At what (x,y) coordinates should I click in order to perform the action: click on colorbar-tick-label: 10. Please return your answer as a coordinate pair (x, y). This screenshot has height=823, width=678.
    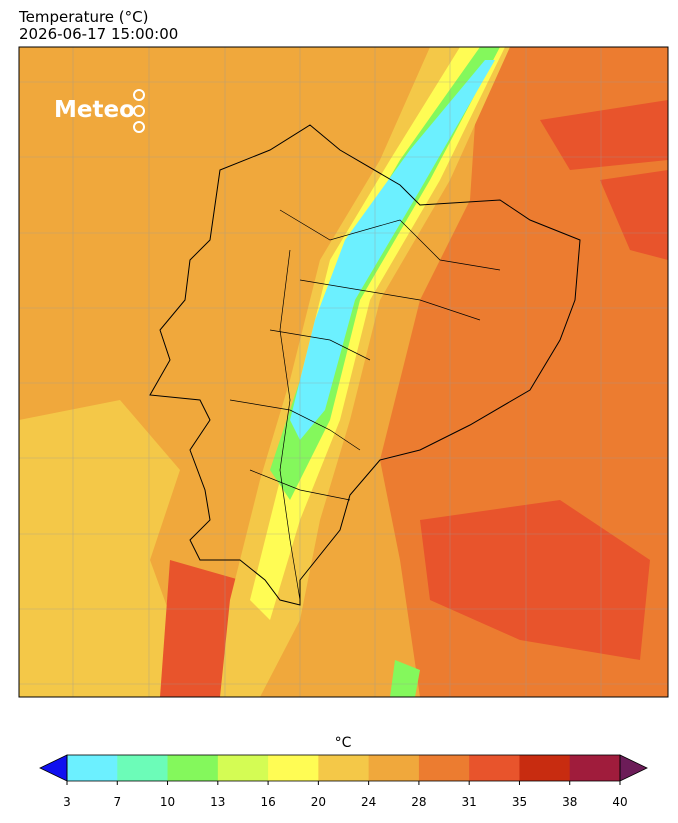
    Looking at the image, I should click on (167, 802).